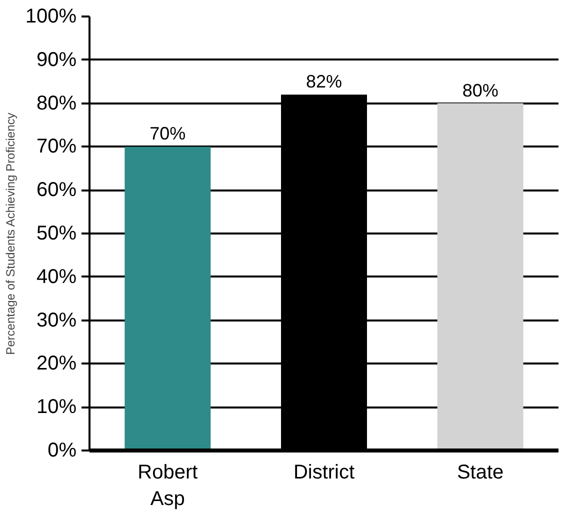 The image size is (562, 512). I want to click on y-axis-title: Percentage of Students Achieving Proficiency, so click(10, 233).